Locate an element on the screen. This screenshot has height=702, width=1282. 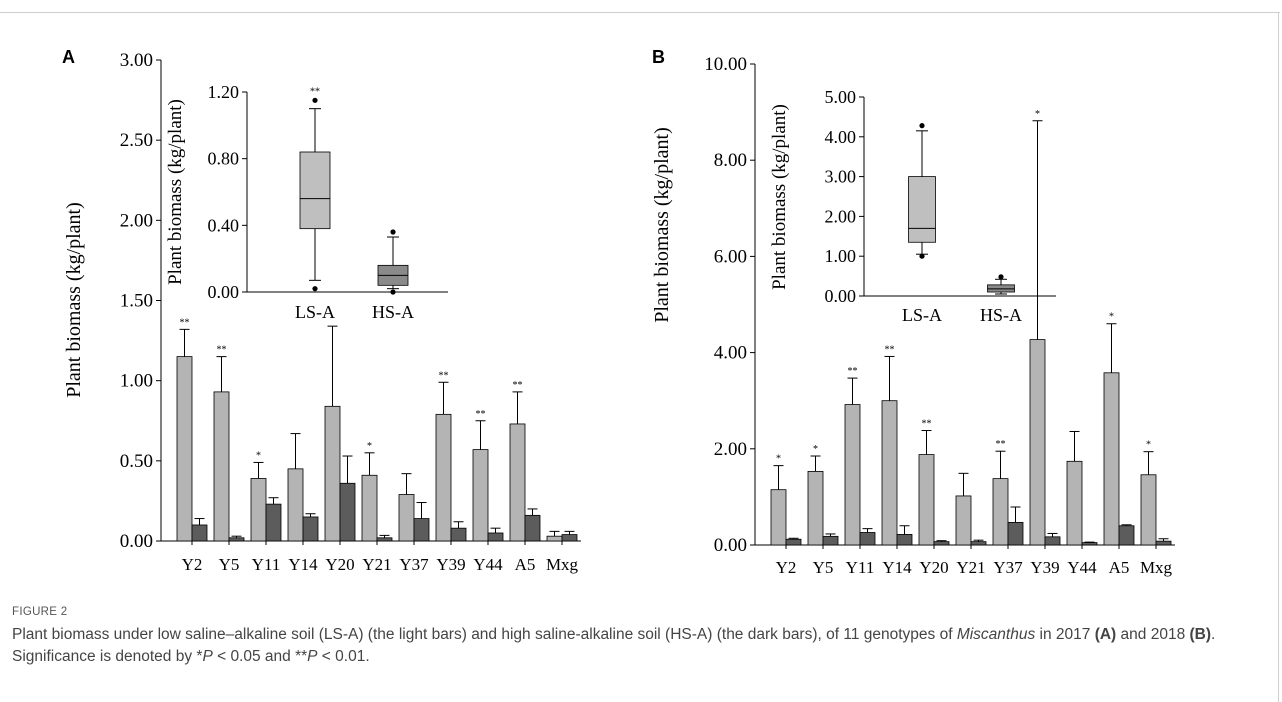
y-tick-label: 8.00 is located at coordinates (730, 160).